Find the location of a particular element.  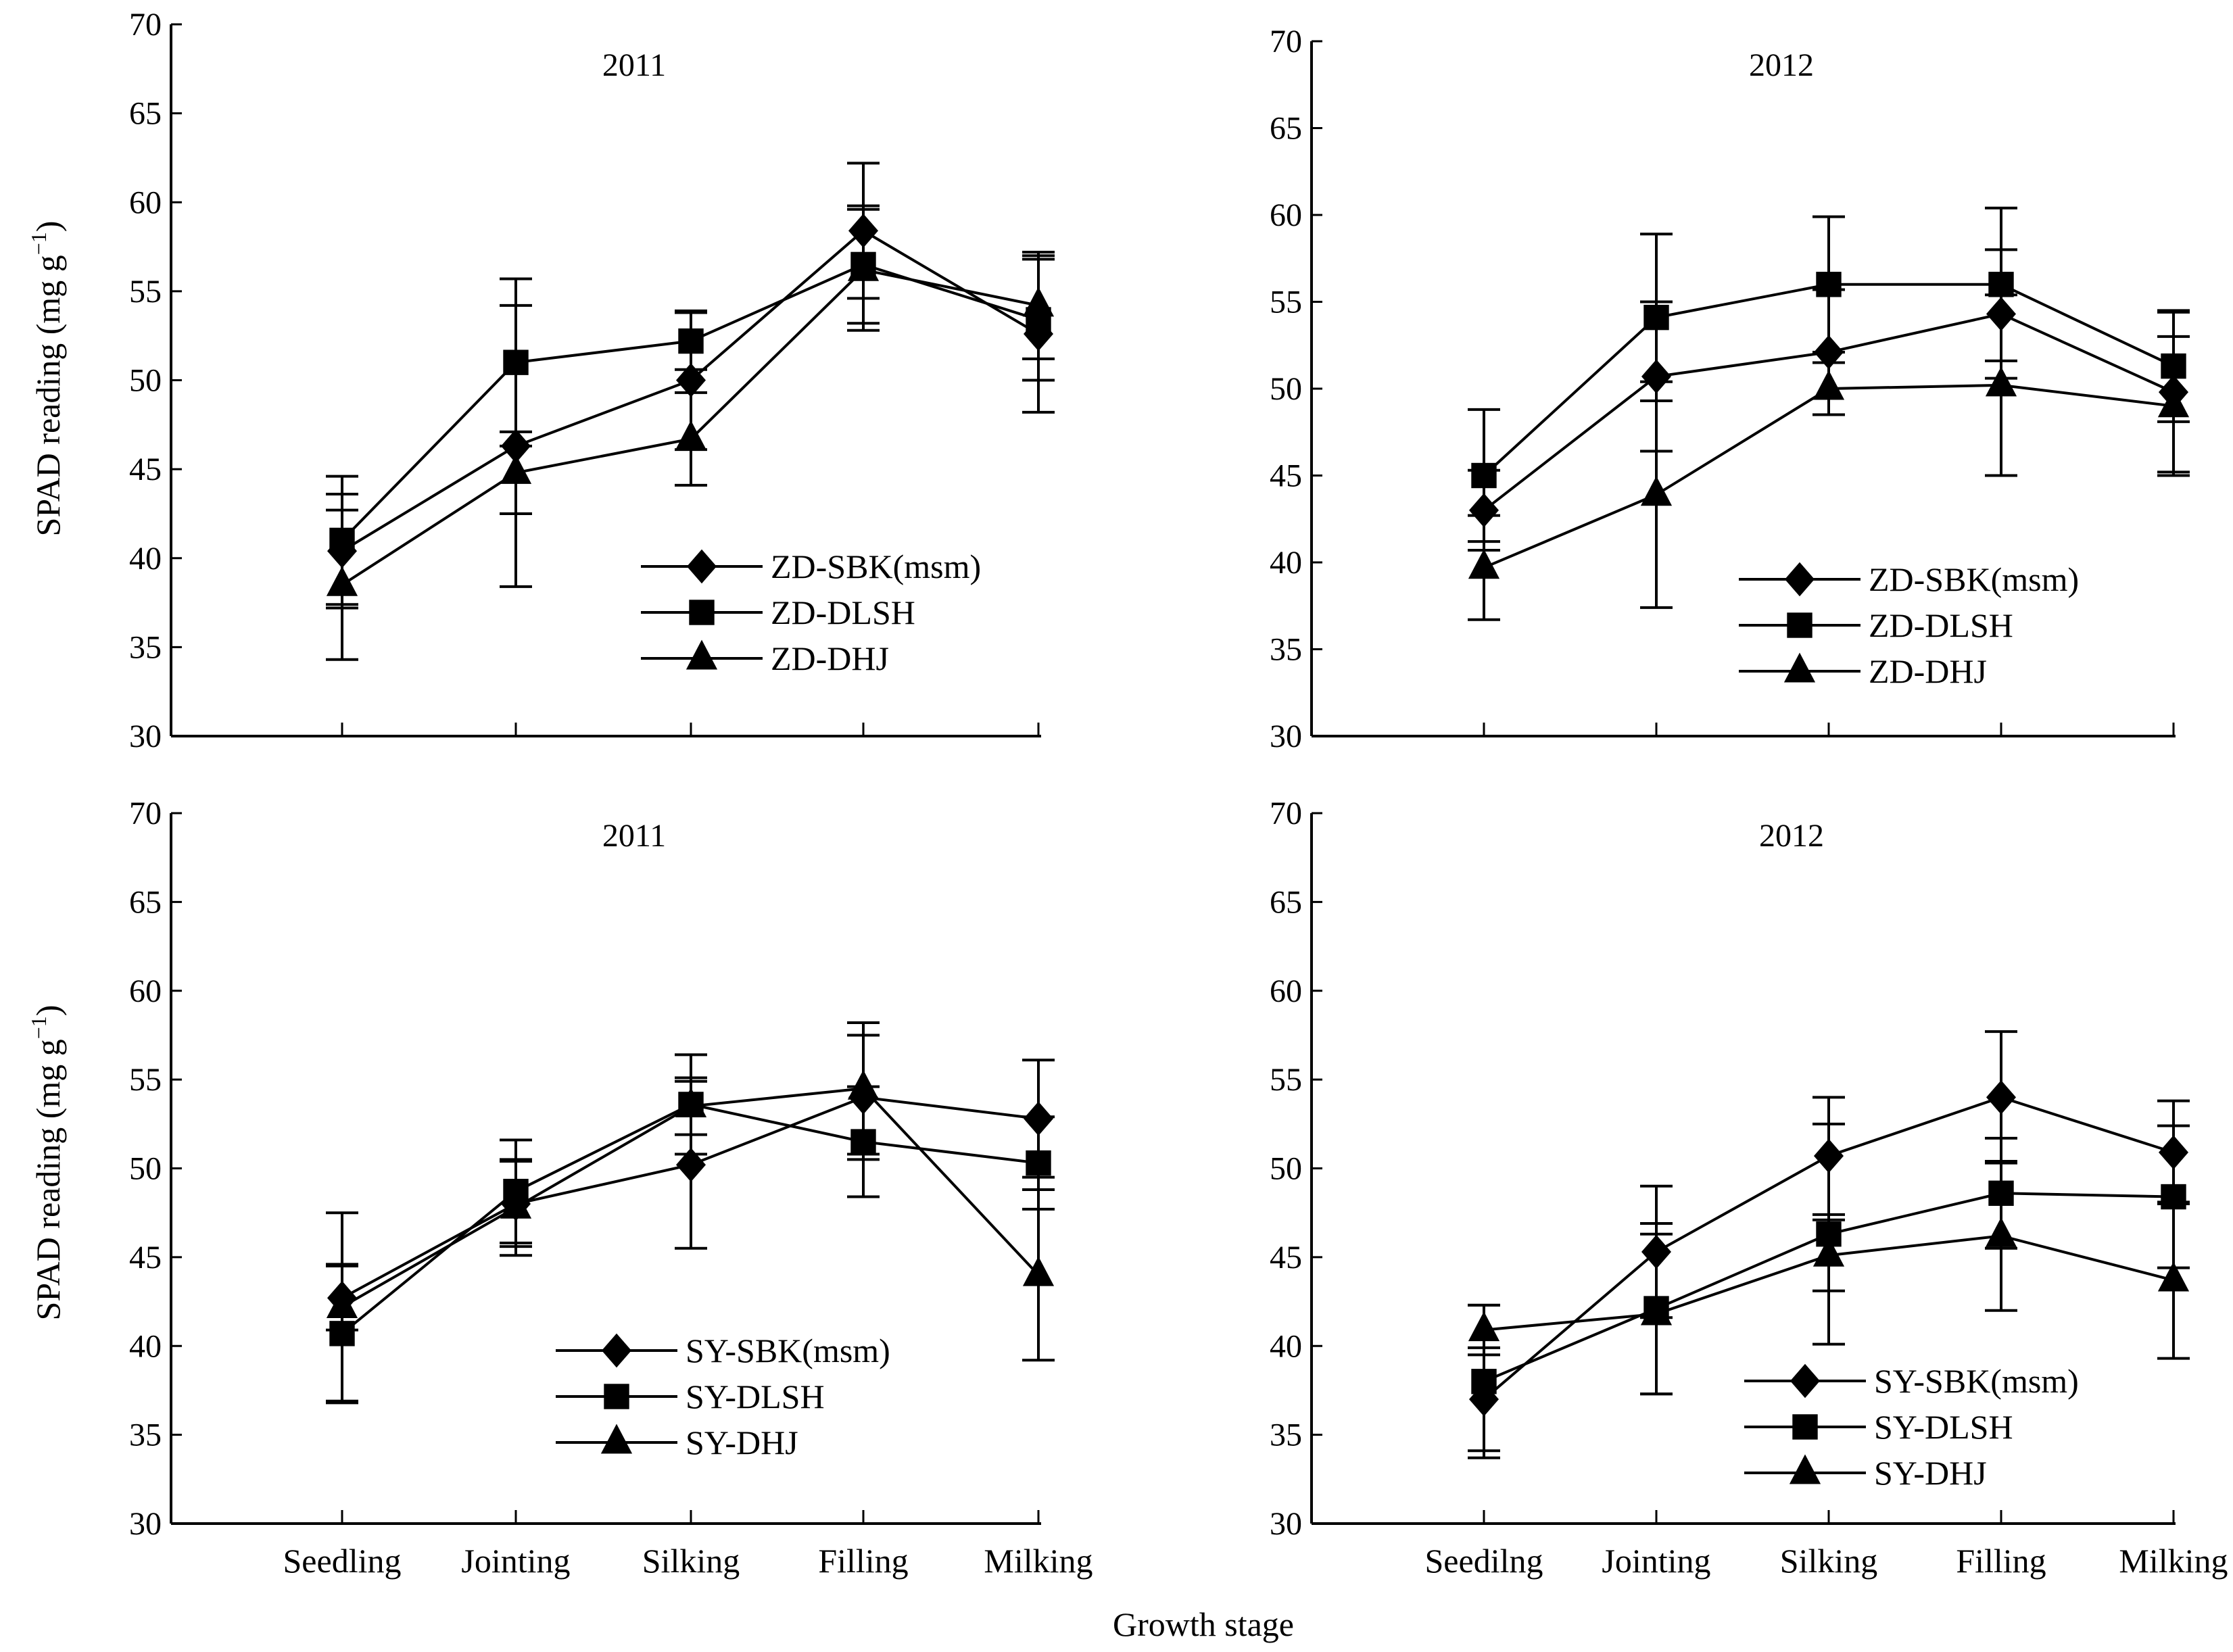

series-SY-DHJ is located at coordinates (690, 1212).